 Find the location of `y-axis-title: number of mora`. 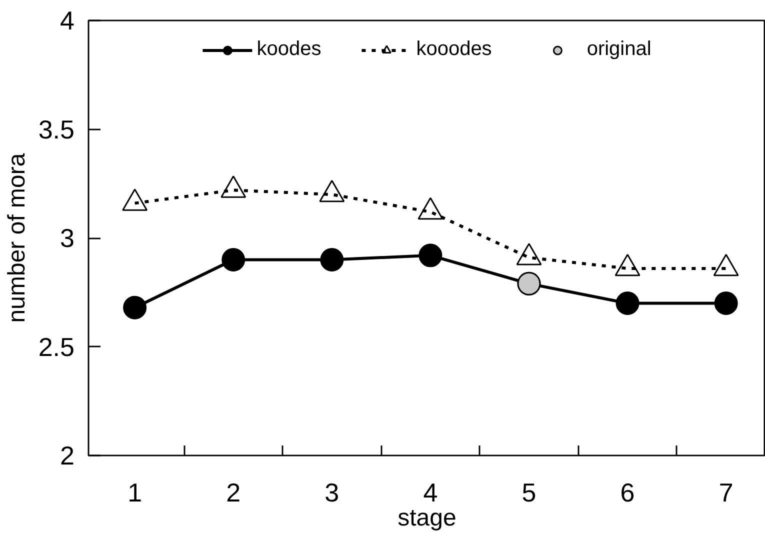

y-axis-title: number of mora is located at coordinates (16, 237).